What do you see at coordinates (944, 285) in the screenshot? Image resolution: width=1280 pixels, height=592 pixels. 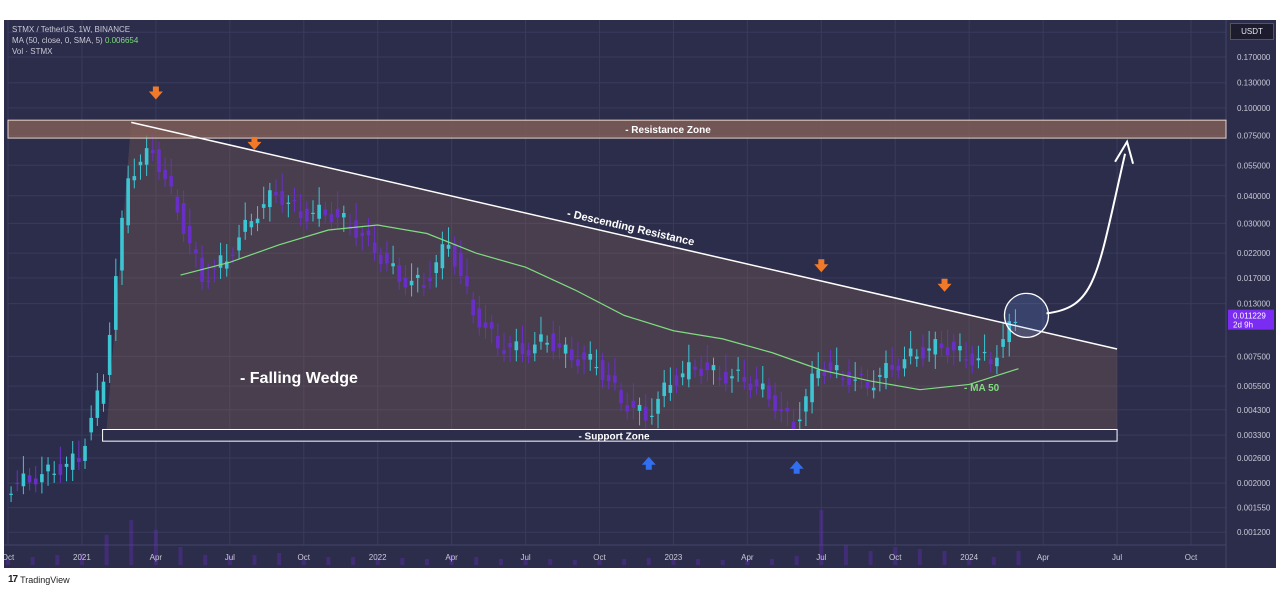 I see `down-arrow-icon` at bounding box center [944, 285].